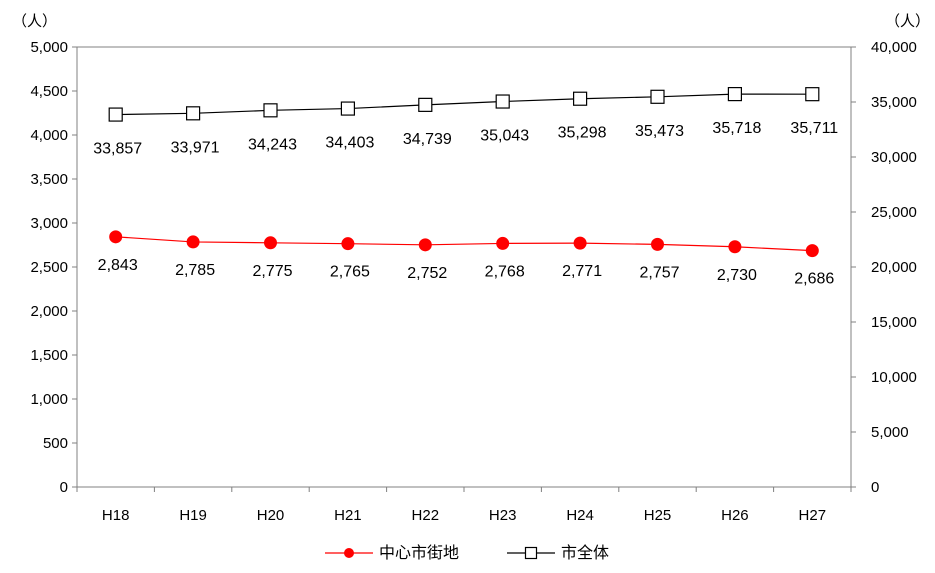 The width and height of the screenshot is (935, 573). Describe the element at coordinates (894, 267) in the screenshot. I see `right-tick-label: 20,000` at that location.